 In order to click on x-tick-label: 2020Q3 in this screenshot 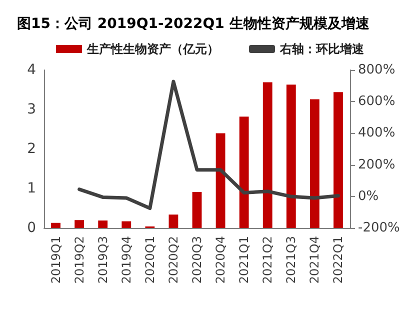, I will do `click(197, 260)`.